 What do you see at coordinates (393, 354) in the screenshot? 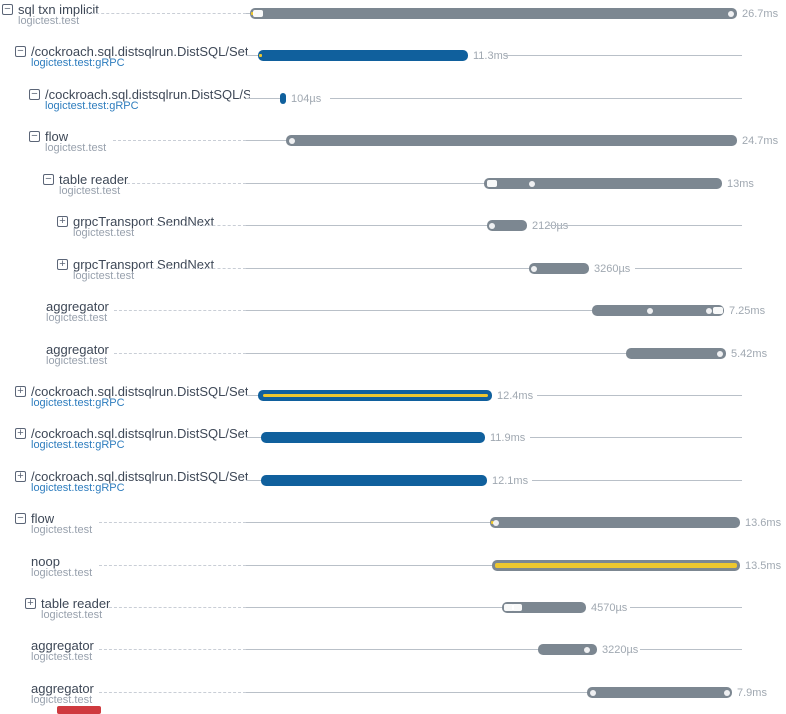
I see `span-row: aggregator logictest.test 5.42ms` at bounding box center [393, 354].